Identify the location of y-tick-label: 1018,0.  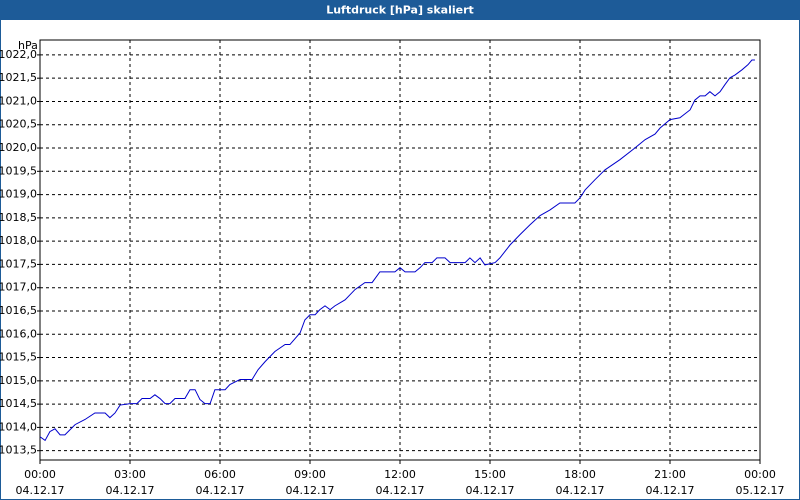
(18, 240).